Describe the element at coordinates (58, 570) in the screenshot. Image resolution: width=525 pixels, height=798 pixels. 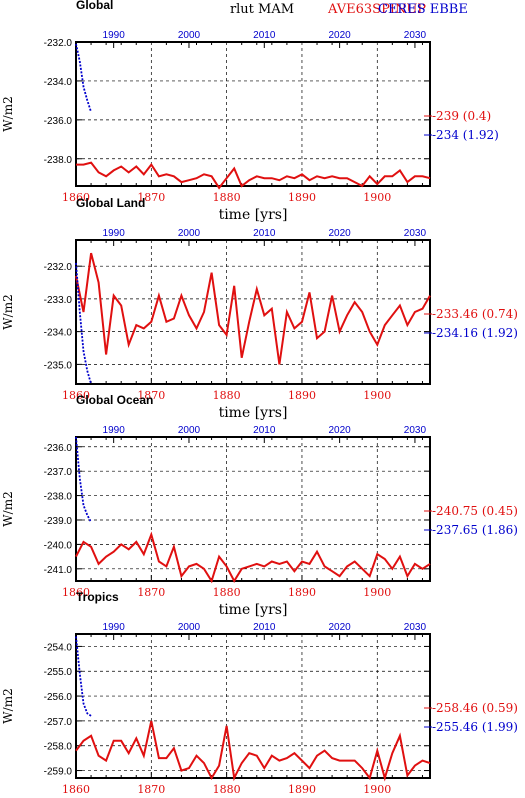
I see `y-tick-label: -241.0` at that location.